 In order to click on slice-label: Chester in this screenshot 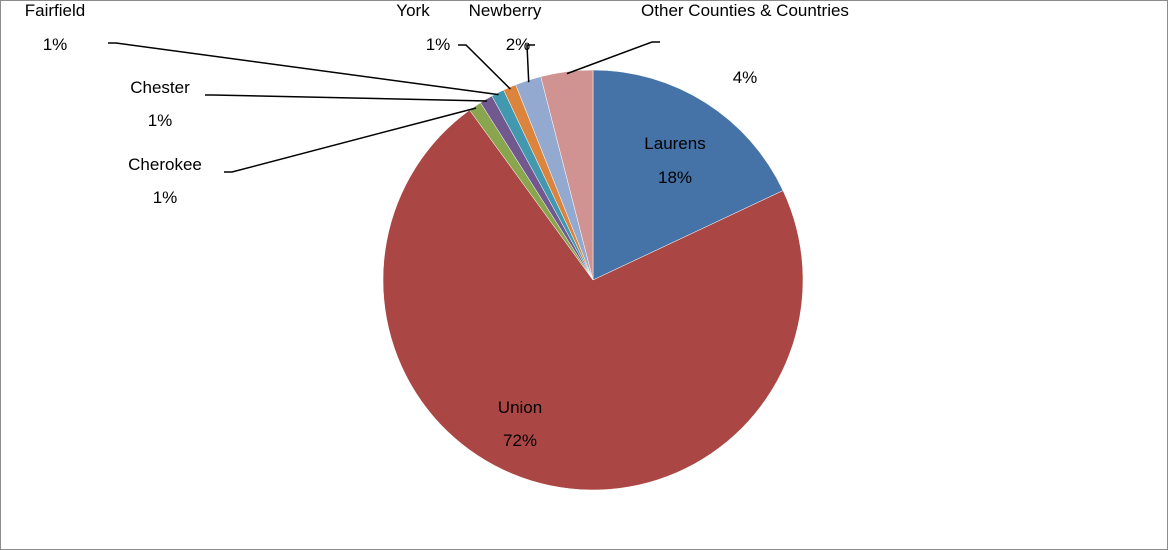, I will do `click(160, 87)`.